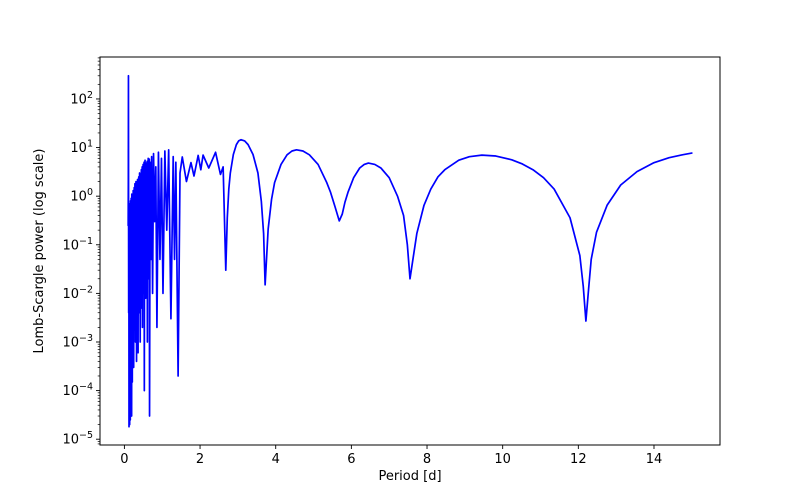 This screenshot has width=800, height=500. What do you see at coordinates (502, 459) in the screenshot?
I see `x-tick-label: 10` at bounding box center [502, 459].